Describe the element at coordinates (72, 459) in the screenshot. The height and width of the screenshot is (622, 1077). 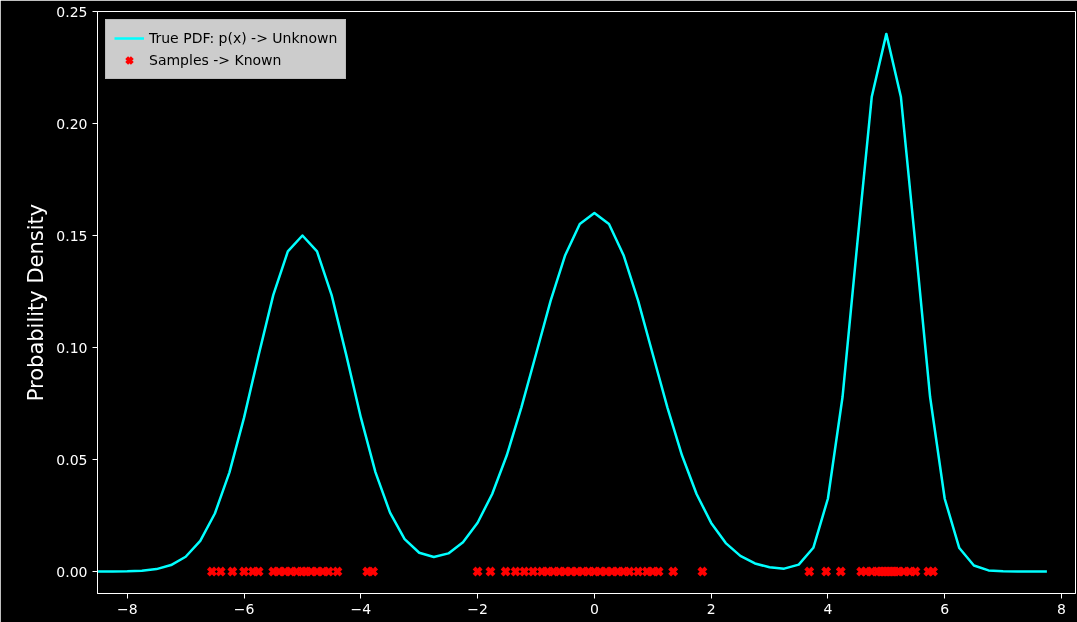
I see `y-tick-label: 0.05` at that location.